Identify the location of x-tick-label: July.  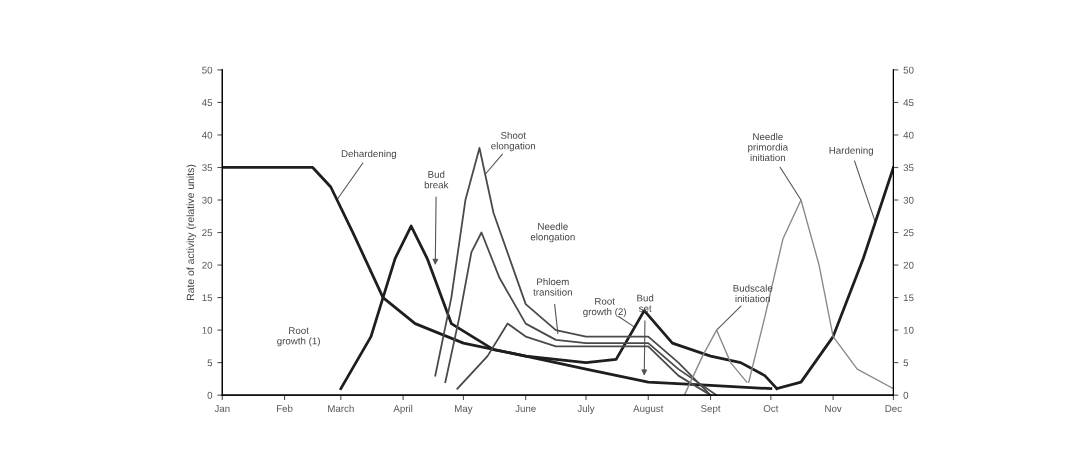
(586, 409).